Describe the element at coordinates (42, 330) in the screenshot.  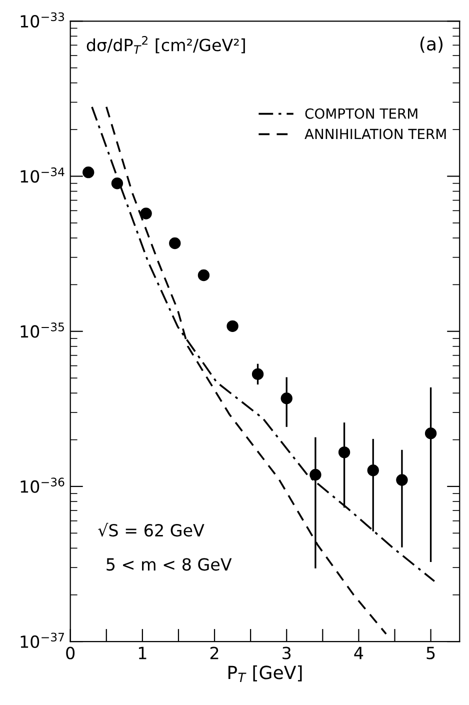
I see `y-tick-label: 10$^{−35}$` at that location.